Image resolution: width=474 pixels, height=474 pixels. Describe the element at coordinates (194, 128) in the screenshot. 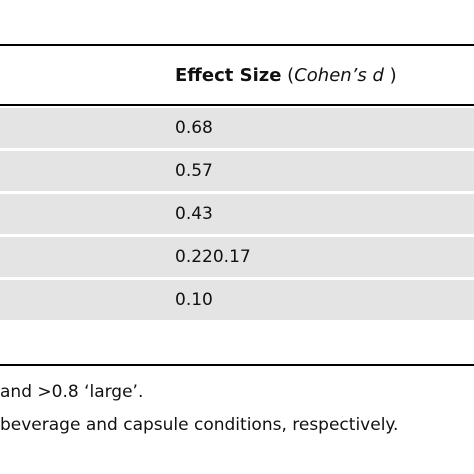

I see `effect-size-cell: 0.68` at that location.